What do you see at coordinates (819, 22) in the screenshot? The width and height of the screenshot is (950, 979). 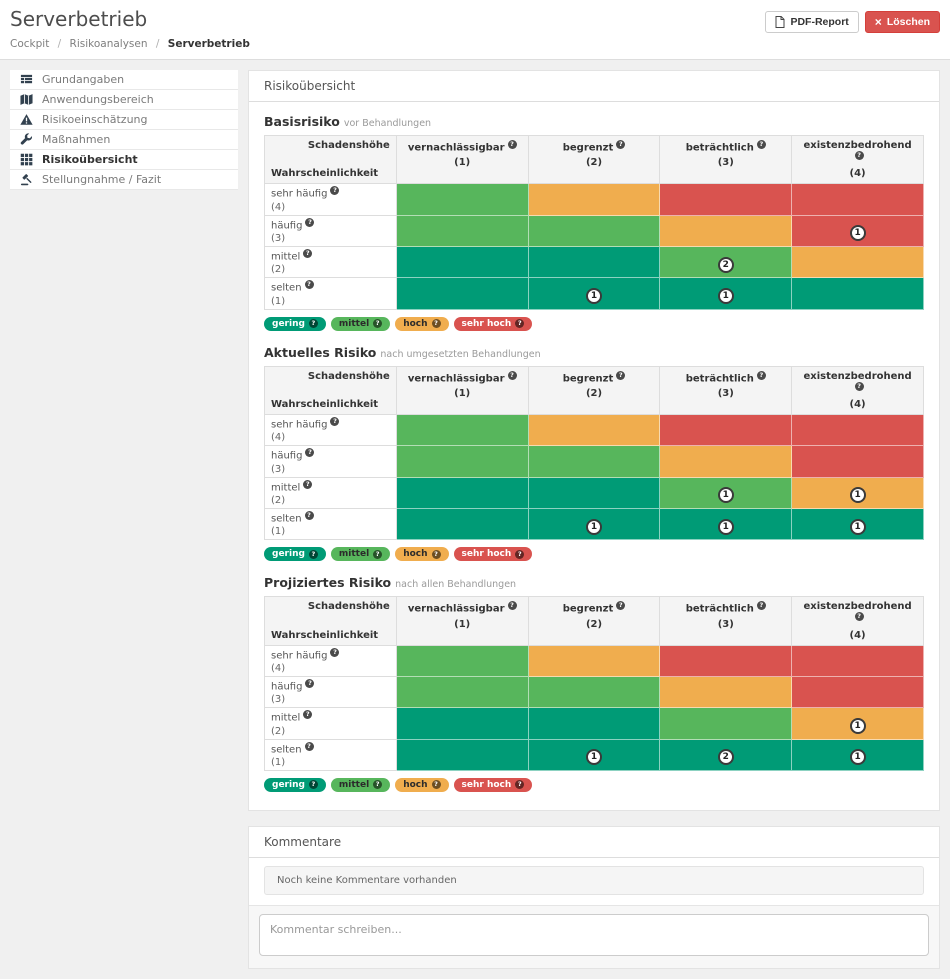 I see `pdf-report-label: PDF-Report` at bounding box center [819, 22].